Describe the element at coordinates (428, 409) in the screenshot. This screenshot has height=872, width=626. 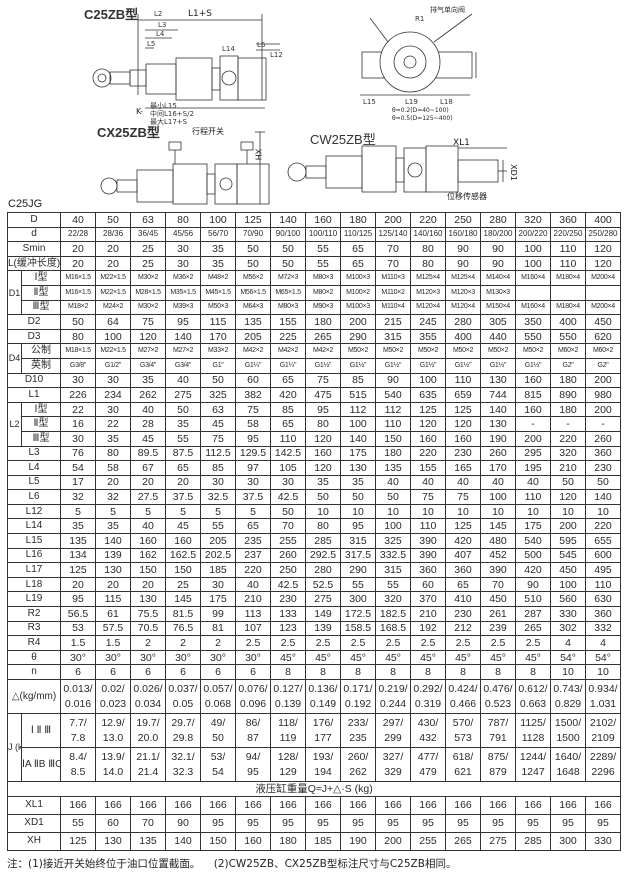
I see `table-cell: 125` at that location.